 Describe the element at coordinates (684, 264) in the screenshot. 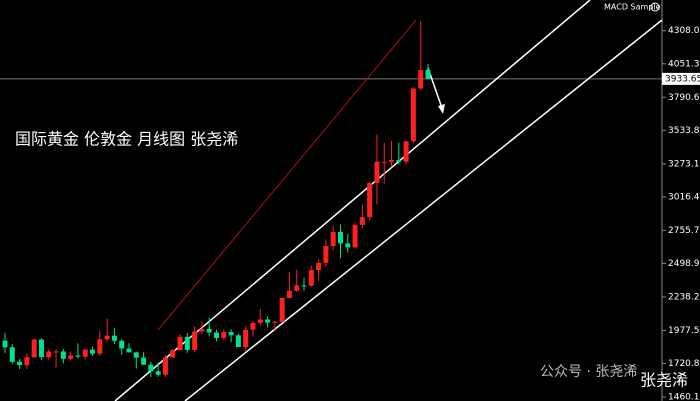

I see `y-tick-label: 2498.95` at that location.